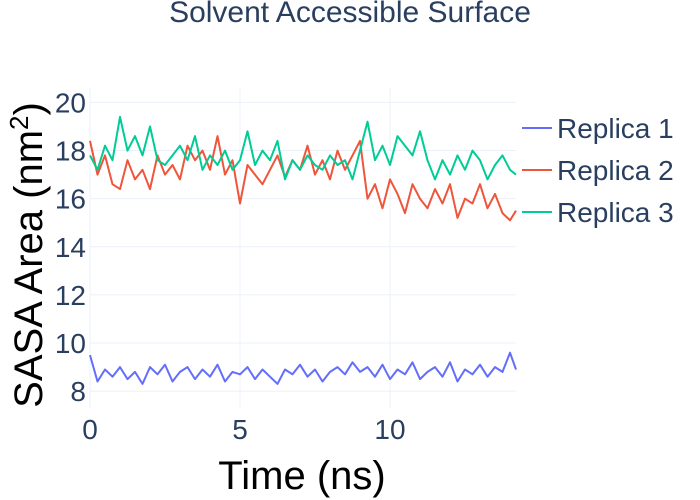 Image resolution: width=700 pixels, height=500 pixels. Describe the element at coordinates (301, 476) in the screenshot. I see `x-axis-title: Time (ns)` at that location.